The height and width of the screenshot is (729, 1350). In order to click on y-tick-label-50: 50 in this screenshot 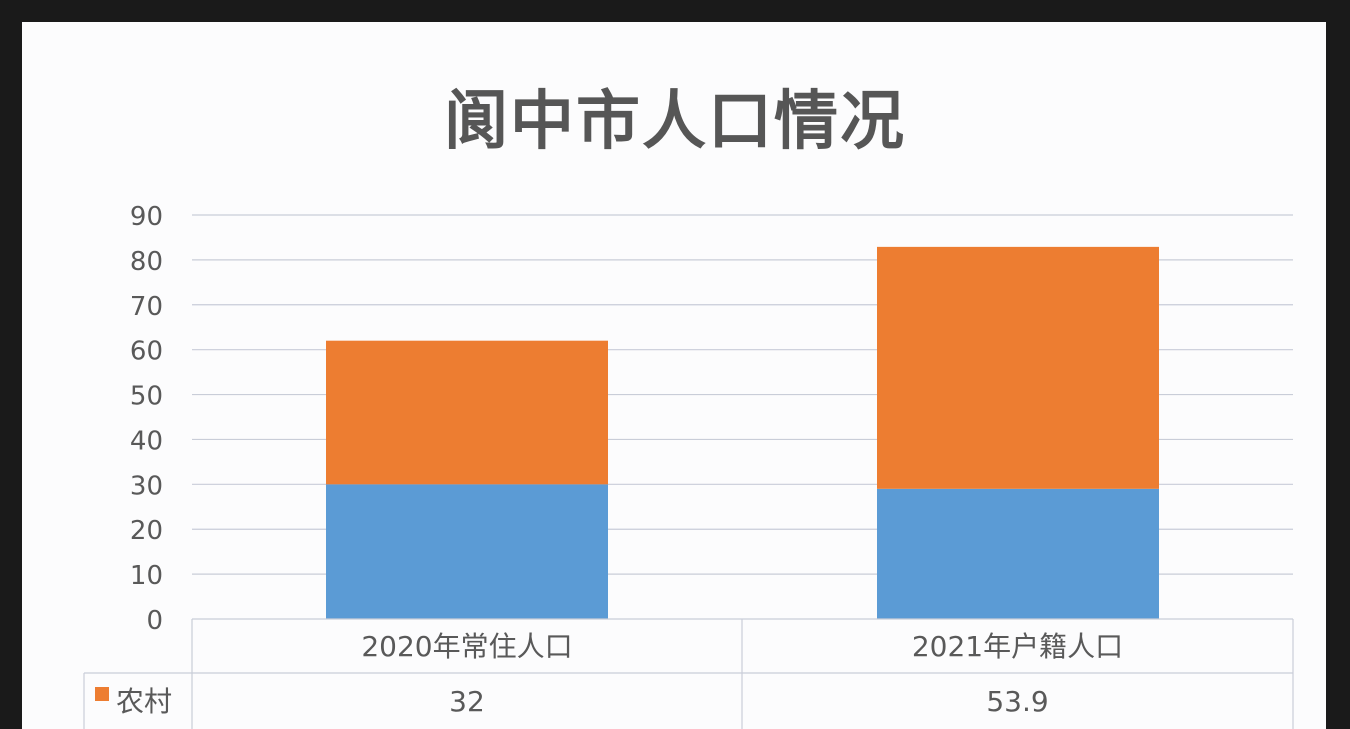, I will do `click(146, 397)`.